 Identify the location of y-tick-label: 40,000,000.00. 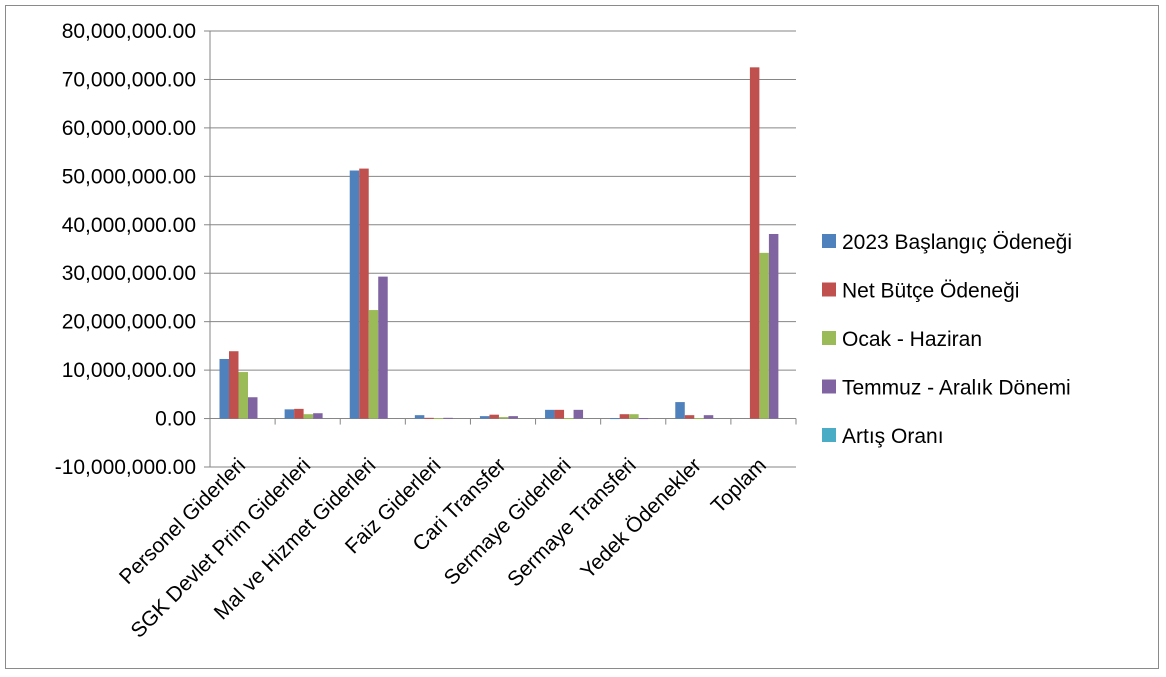
(129, 225).